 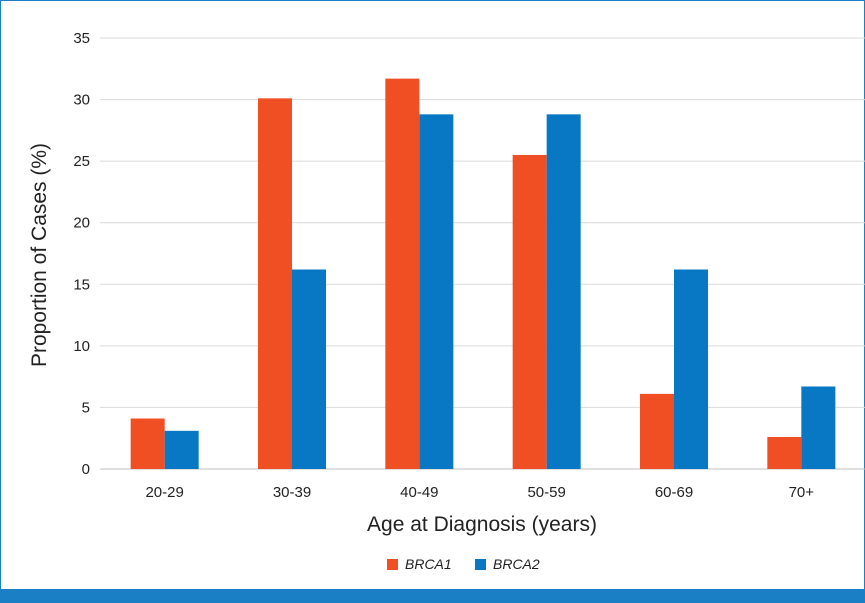 I want to click on legend-swatch-brca2, so click(x=480, y=564).